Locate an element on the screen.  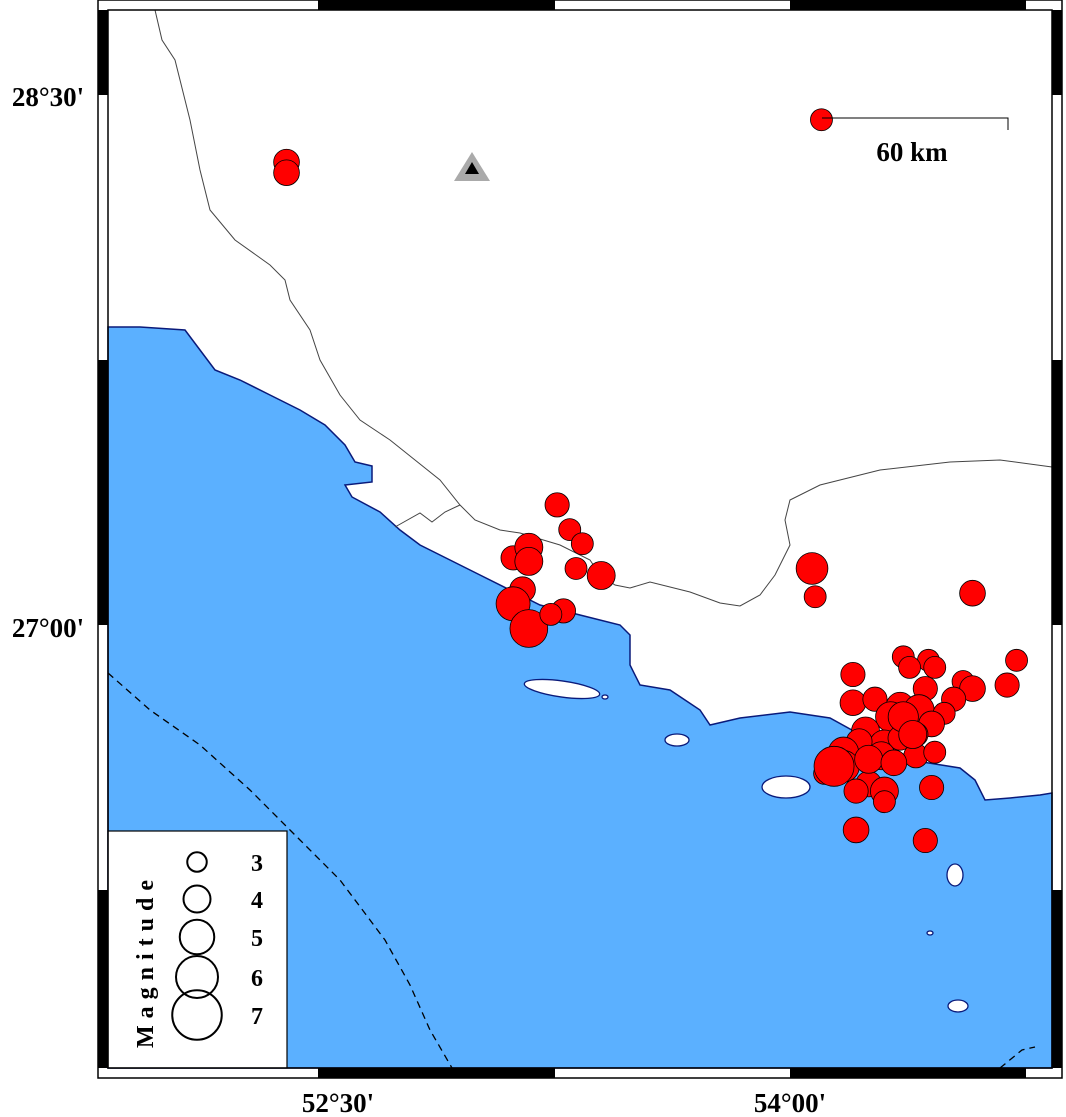
islands is located at coordinates (746, 845).